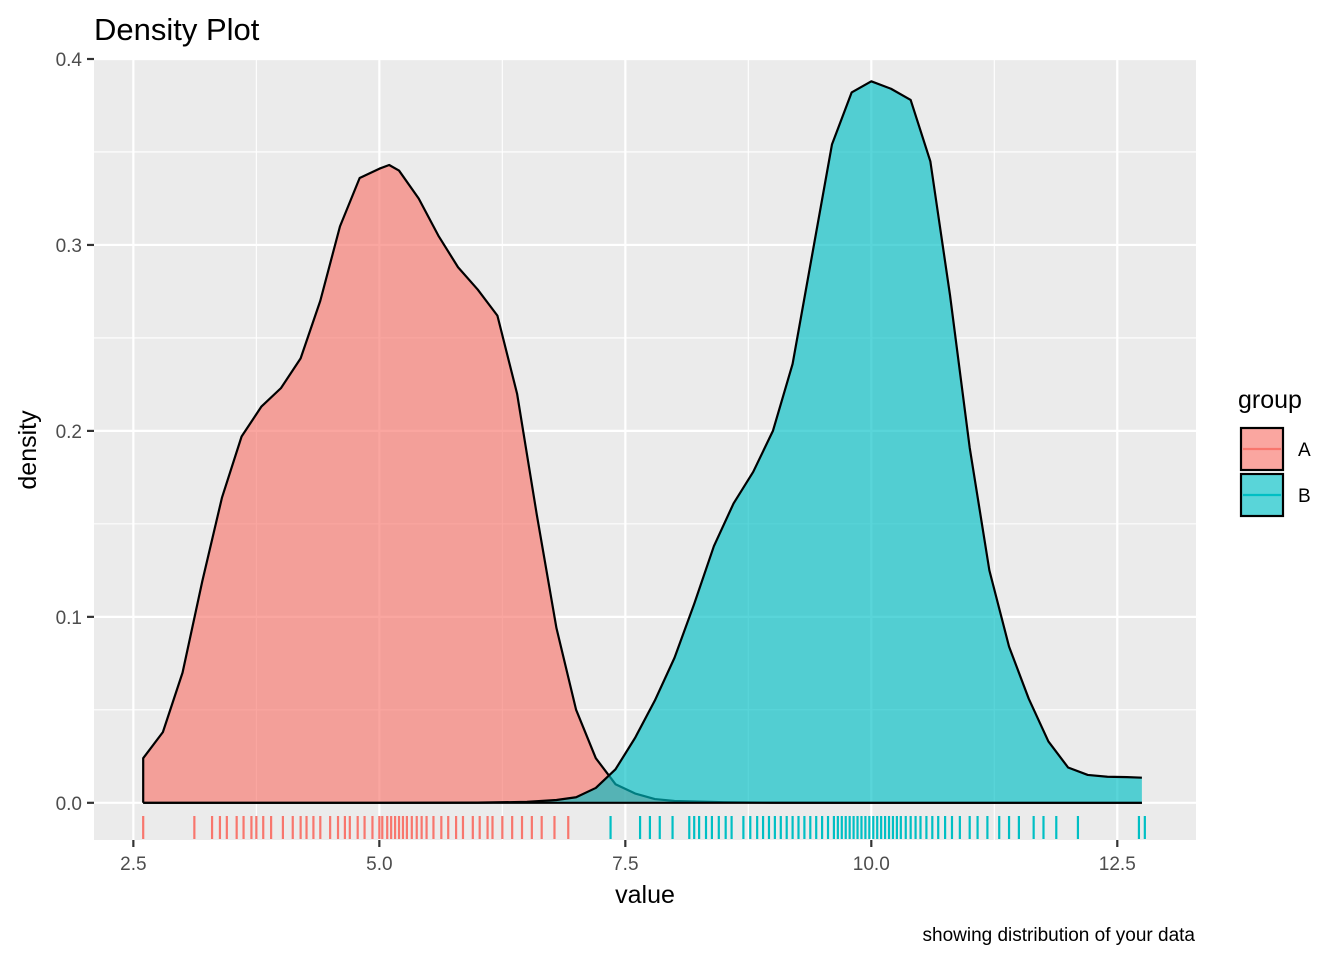  I want to click on legend-label-a: A, so click(1304, 450).